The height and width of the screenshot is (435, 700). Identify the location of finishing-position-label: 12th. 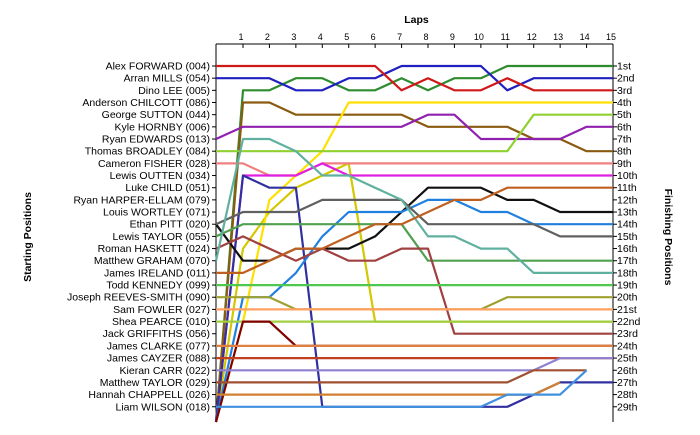
(627, 200).